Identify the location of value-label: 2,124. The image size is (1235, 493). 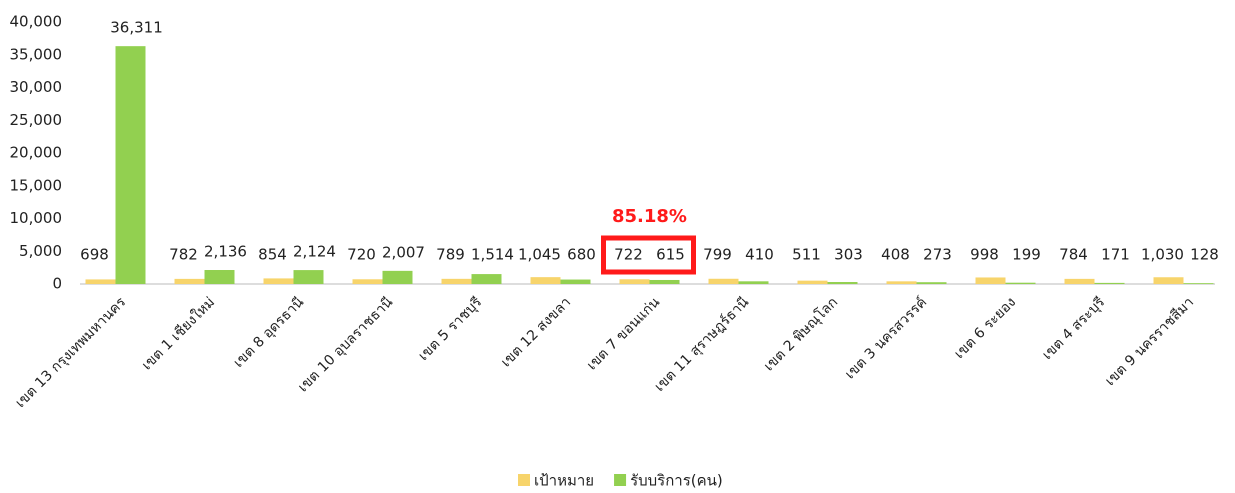
(314, 252).